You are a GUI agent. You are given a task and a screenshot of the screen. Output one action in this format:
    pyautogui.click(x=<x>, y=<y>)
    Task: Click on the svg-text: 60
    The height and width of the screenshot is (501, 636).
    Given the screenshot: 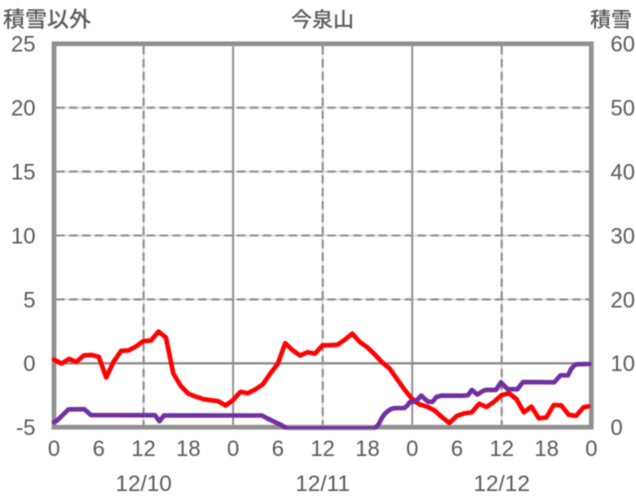 What is the action you would take?
    pyautogui.click(x=623, y=44)
    